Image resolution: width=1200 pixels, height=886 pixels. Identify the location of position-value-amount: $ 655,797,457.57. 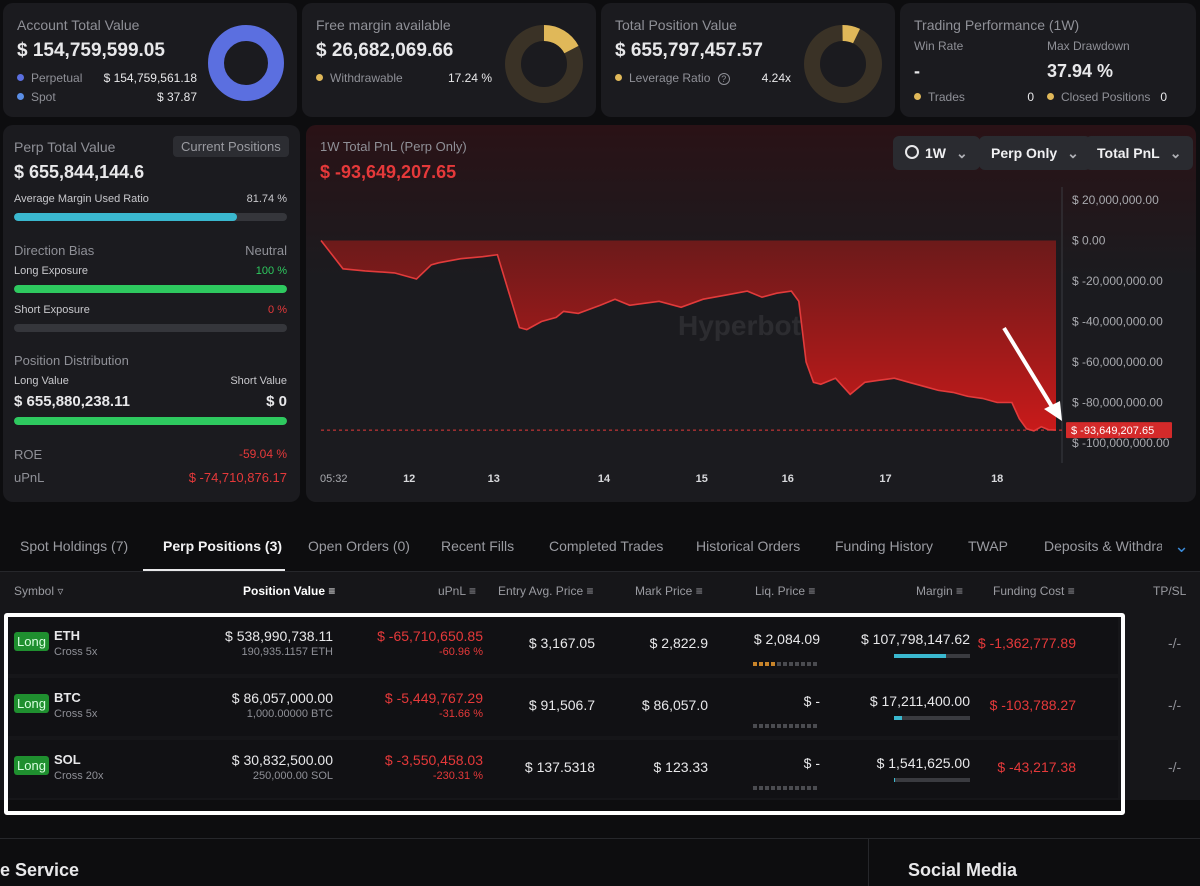
(689, 50).